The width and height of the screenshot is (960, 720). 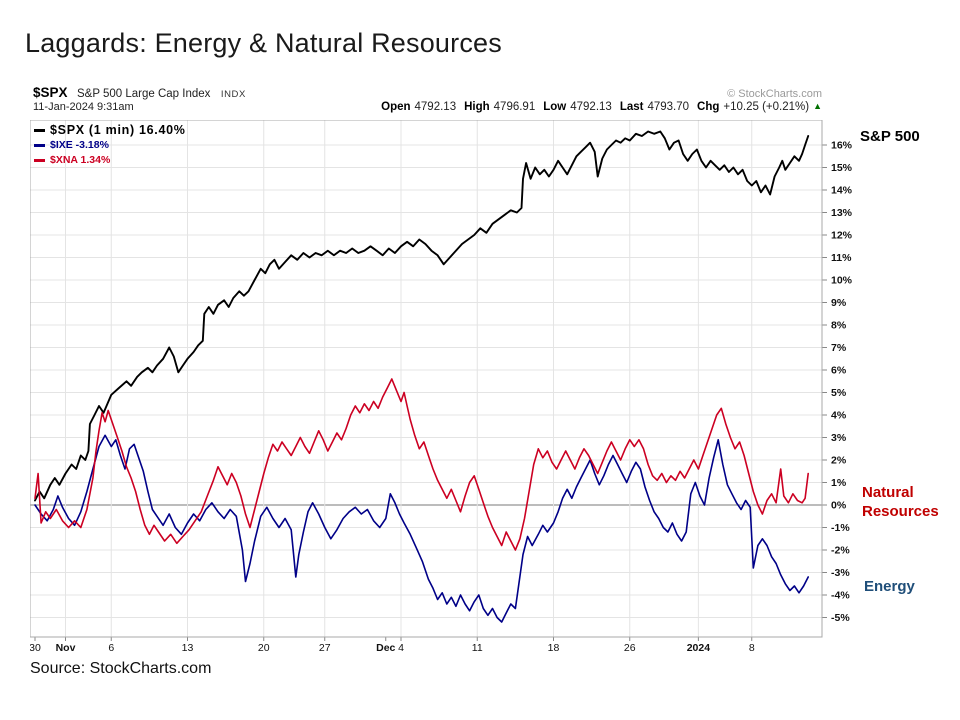 I want to click on legend-item: $SPX (1 min) 16.40%, so click(x=110, y=130).